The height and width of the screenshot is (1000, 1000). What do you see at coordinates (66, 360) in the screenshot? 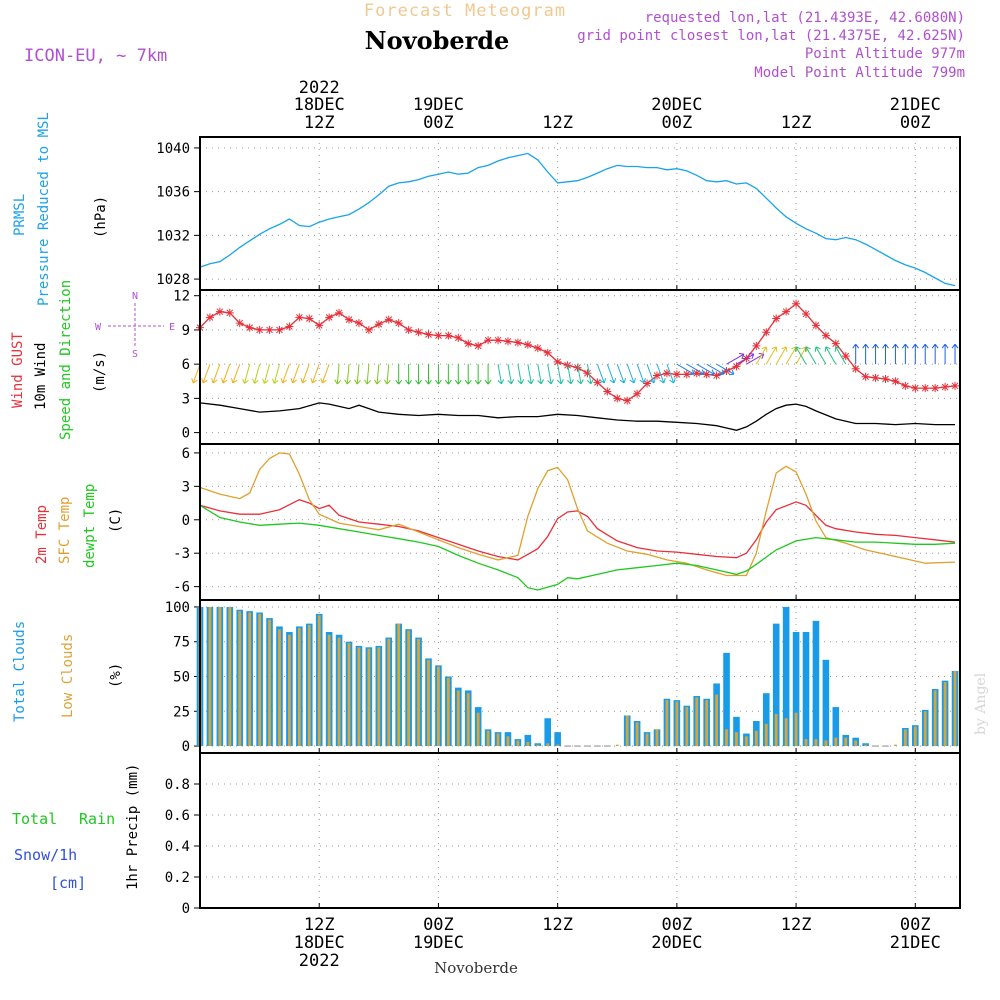
I see `wind-speed-dir-label: Speed and Direction` at bounding box center [66, 360].